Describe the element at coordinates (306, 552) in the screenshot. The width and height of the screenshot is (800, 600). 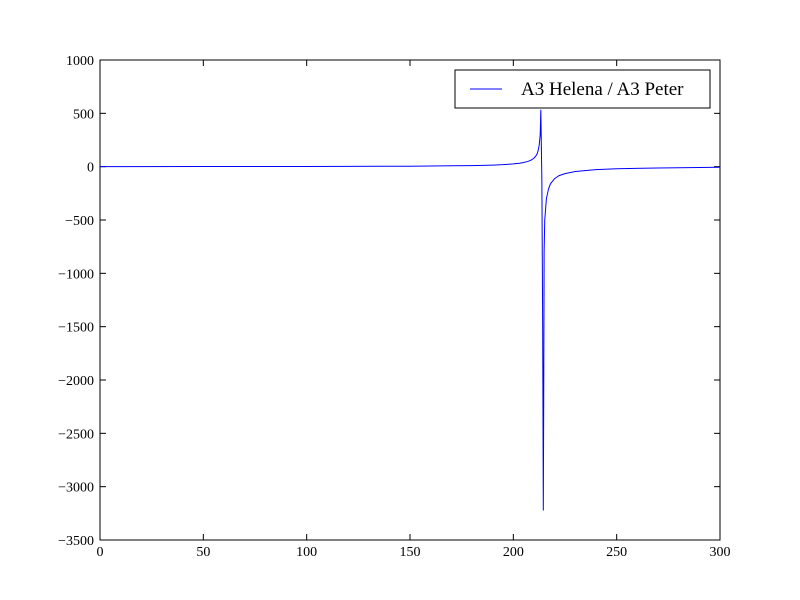
I see `x-tick-label: 100` at that location.